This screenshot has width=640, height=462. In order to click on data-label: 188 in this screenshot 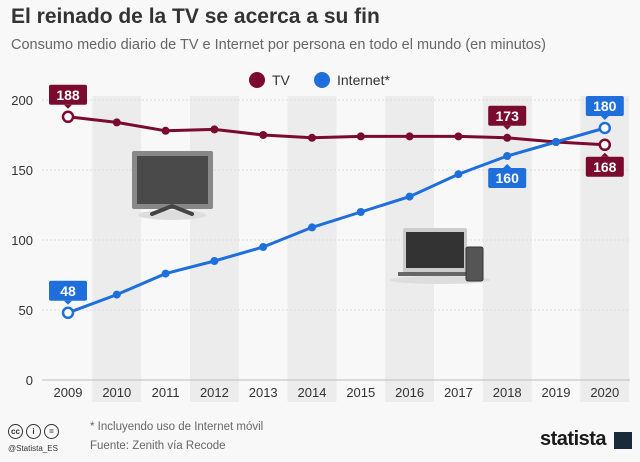, I will do `click(68, 95)`.